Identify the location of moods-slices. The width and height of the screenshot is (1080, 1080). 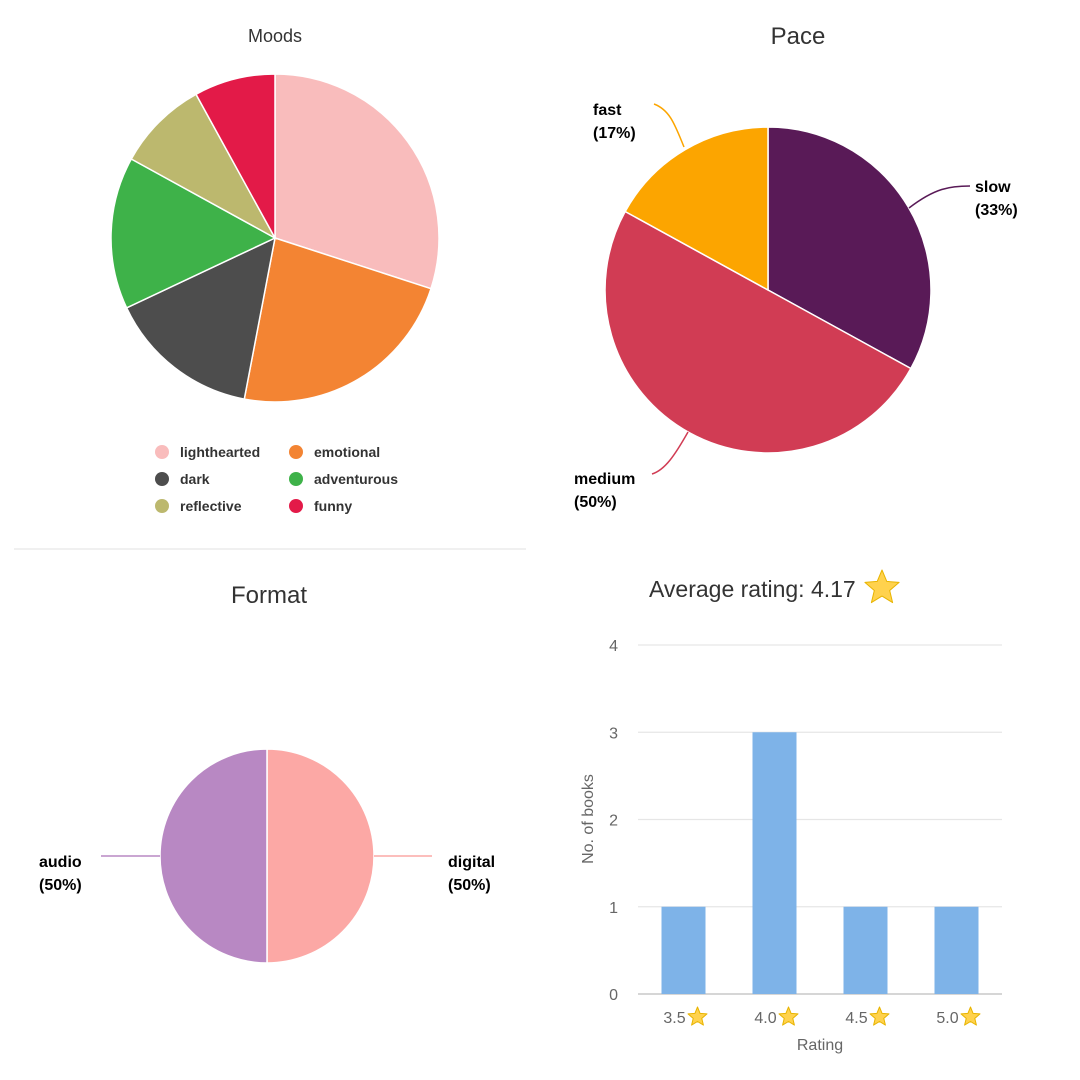
(275, 238).